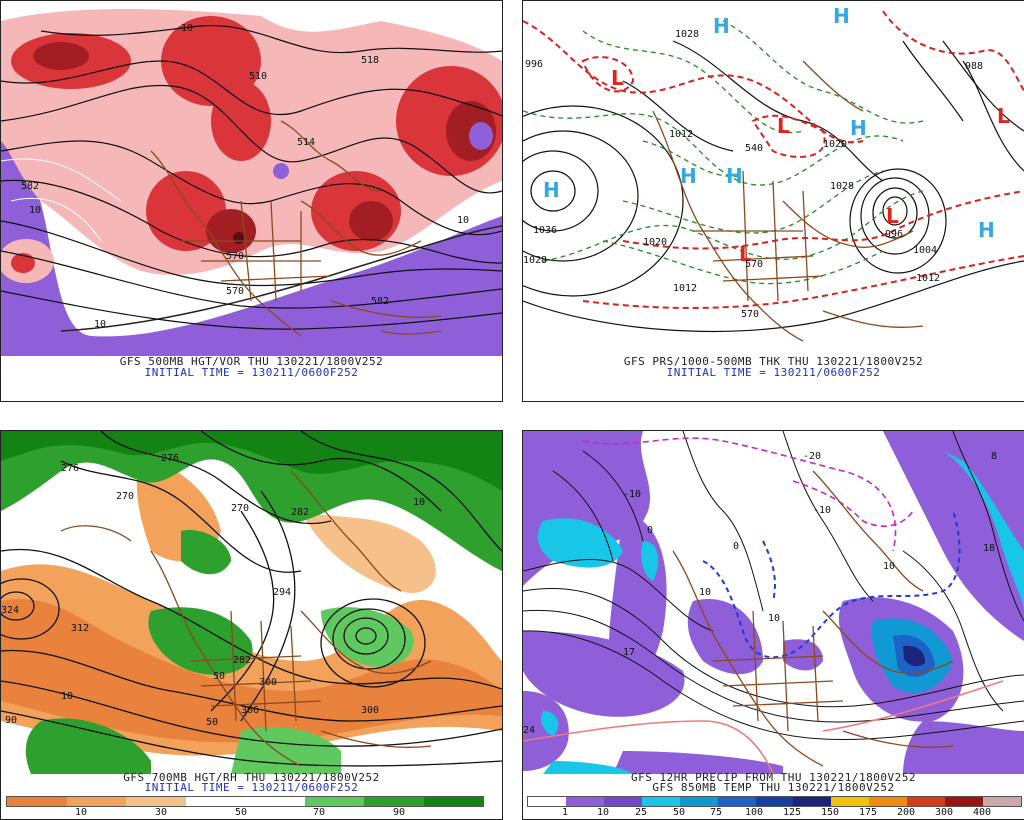 The width and height of the screenshot is (1024, 820). I want to click on contour-label: 294, so click(282, 592).